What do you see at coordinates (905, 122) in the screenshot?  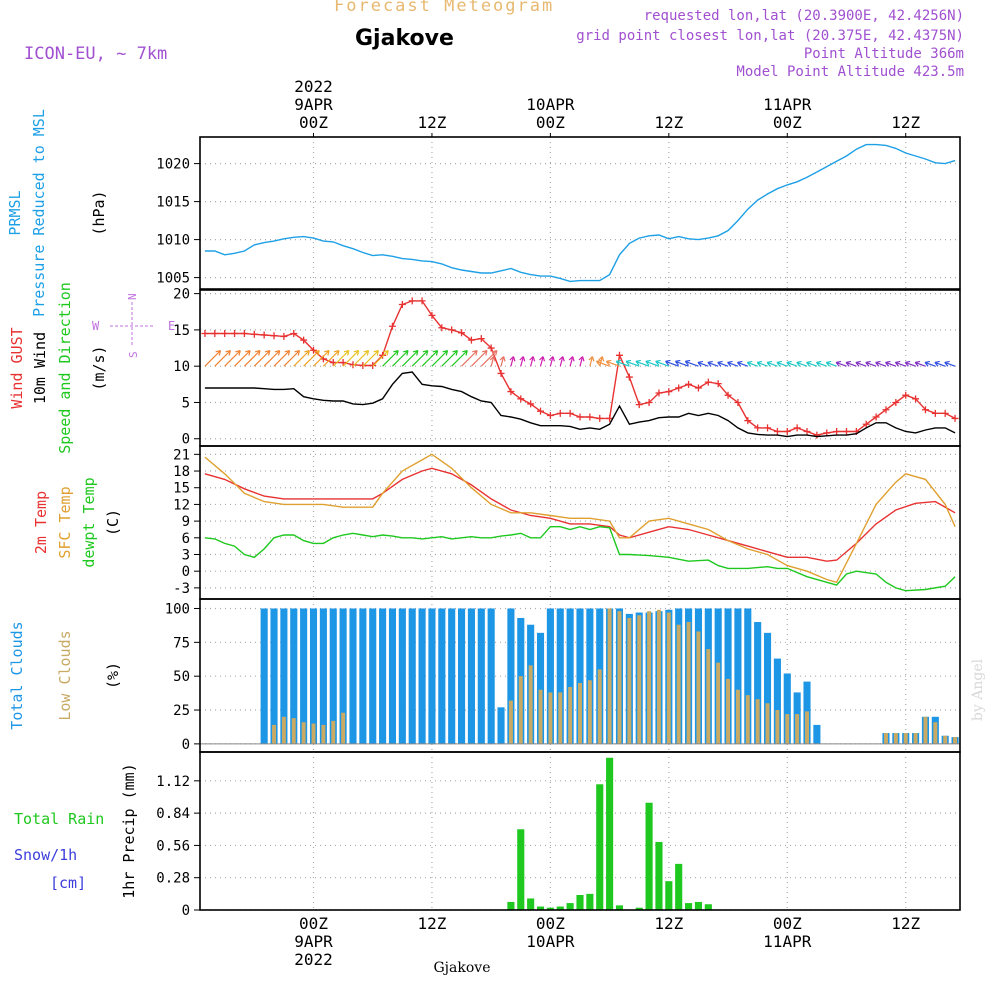 I see `top-axis-label: 12Z` at bounding box center [905, 122].